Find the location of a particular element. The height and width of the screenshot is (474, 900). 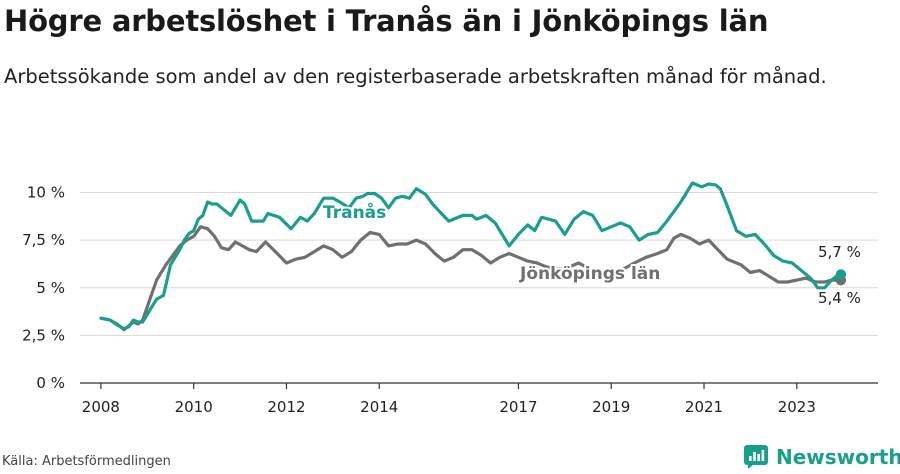

y-tick-label: 10 % is located at coordinates (46, 193).